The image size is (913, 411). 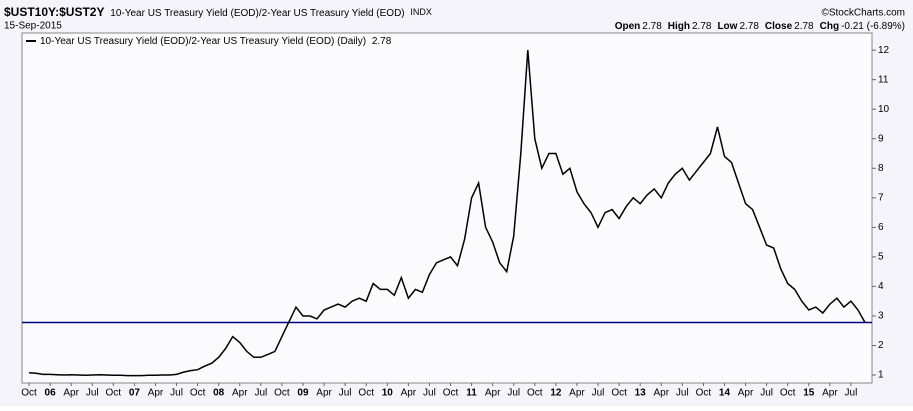 I want to click on y-tick-label: 5, so click(x=881, y=257).